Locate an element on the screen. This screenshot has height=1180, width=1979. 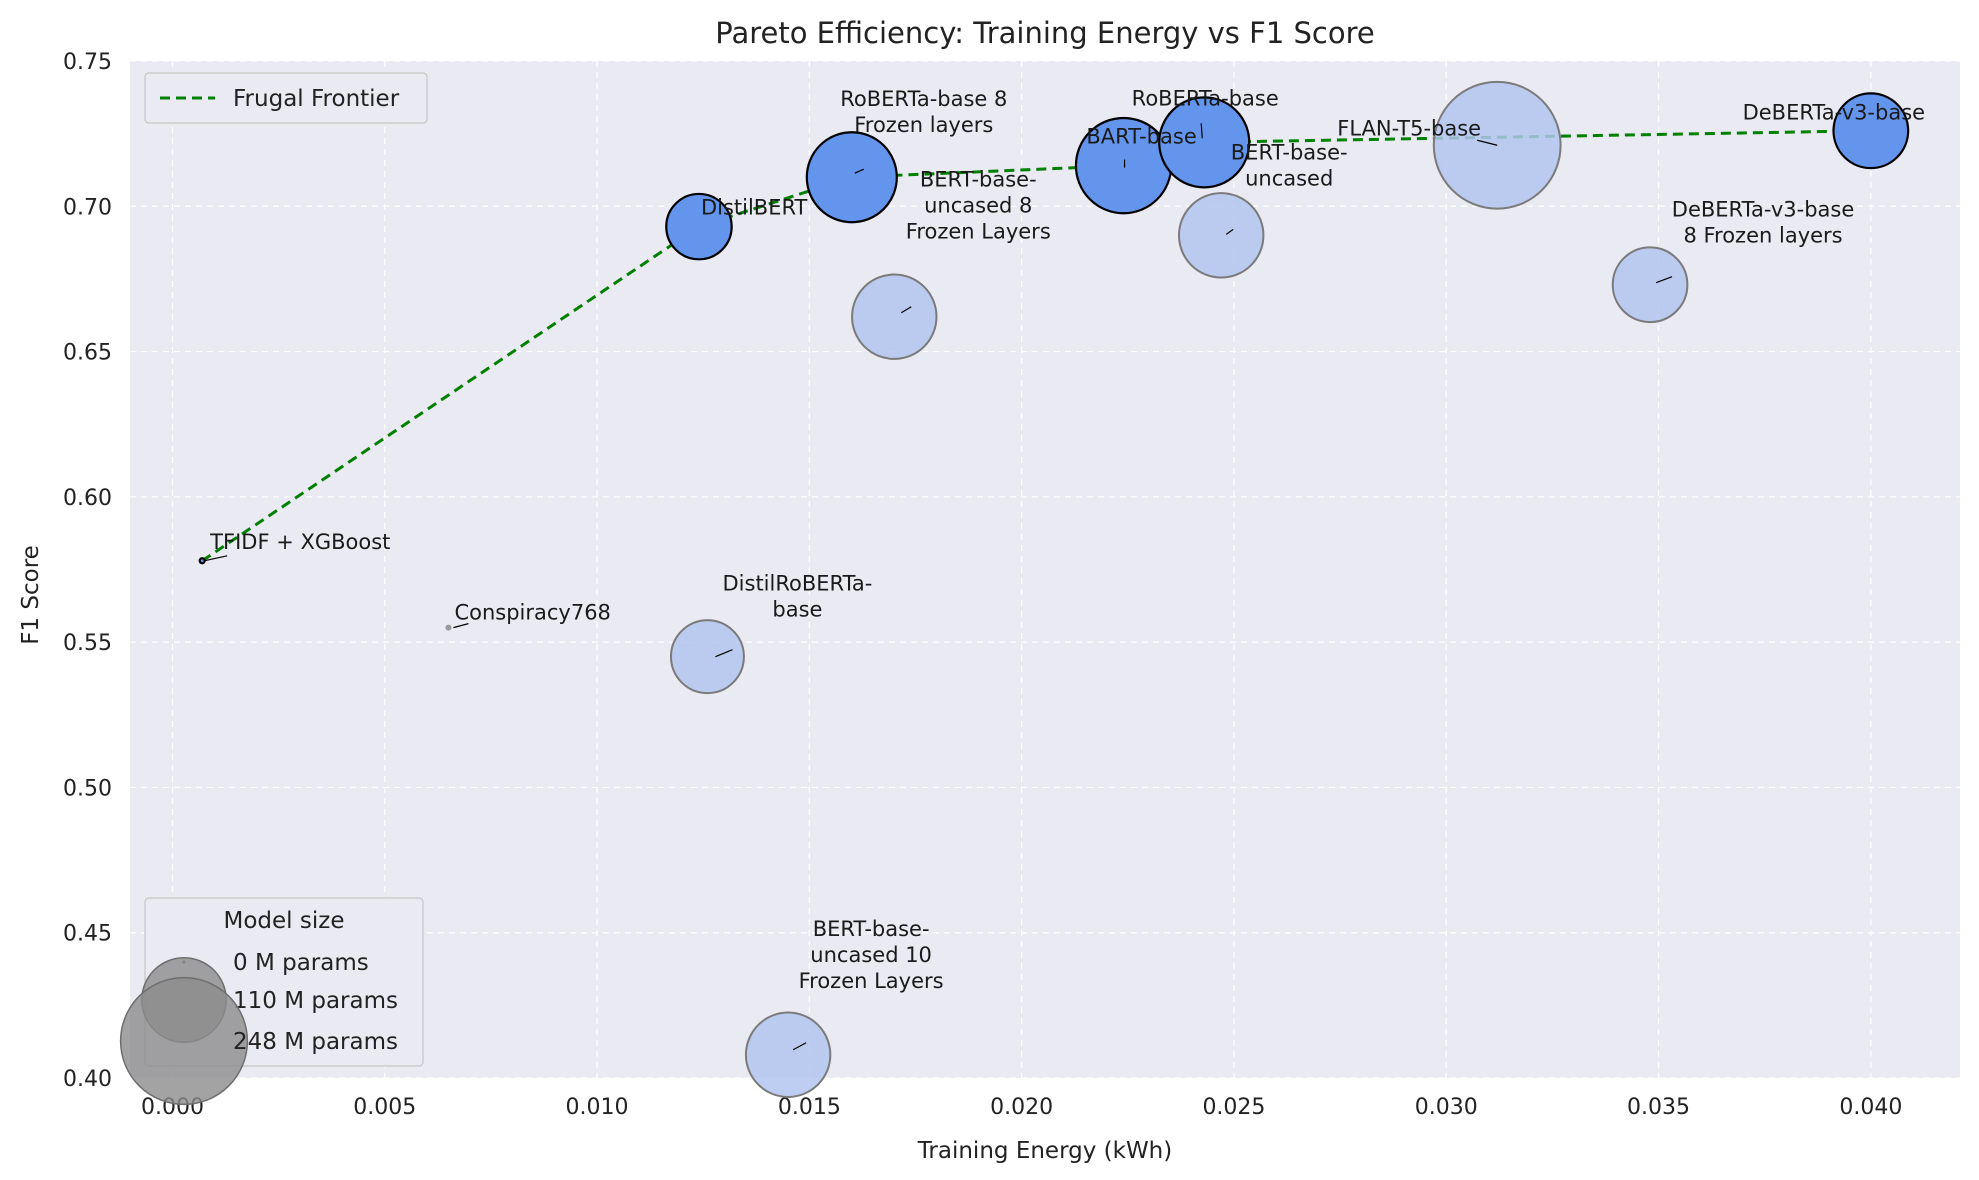
y-tick-label: 0.45 is located at coordinates (87, 934).